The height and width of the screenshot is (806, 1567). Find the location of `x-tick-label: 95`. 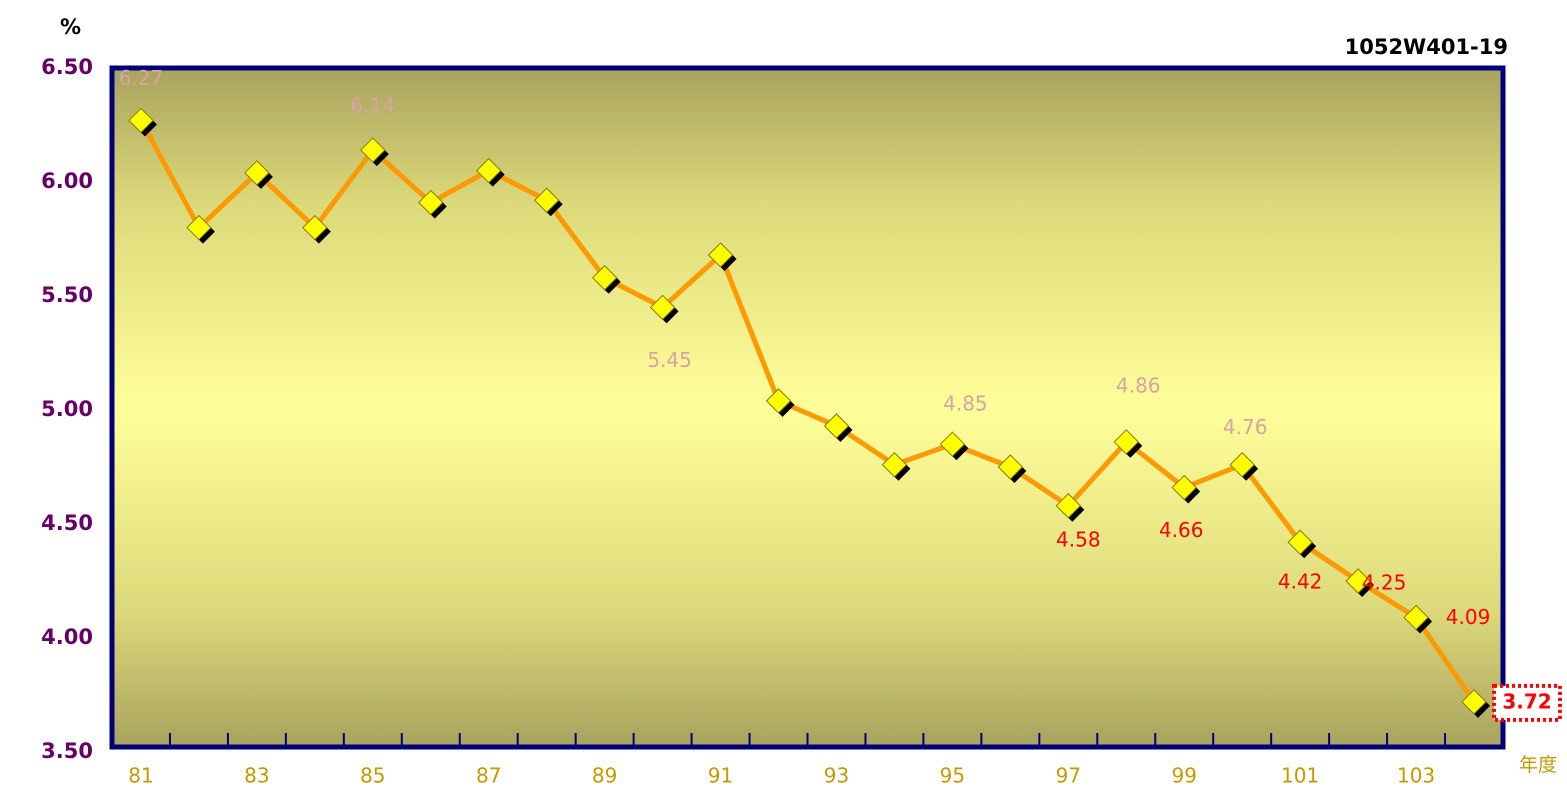

x-tick-label: 95 is located at coordinates (952, 776).